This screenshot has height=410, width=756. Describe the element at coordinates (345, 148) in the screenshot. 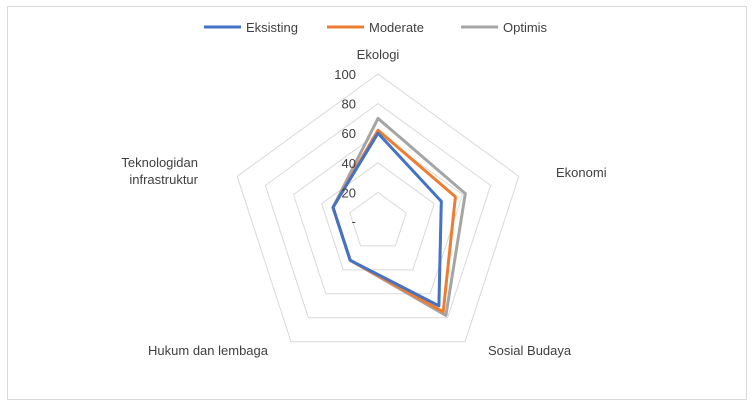

I see `radial-tick-labels: - 20 40 60 80 100` at that location.